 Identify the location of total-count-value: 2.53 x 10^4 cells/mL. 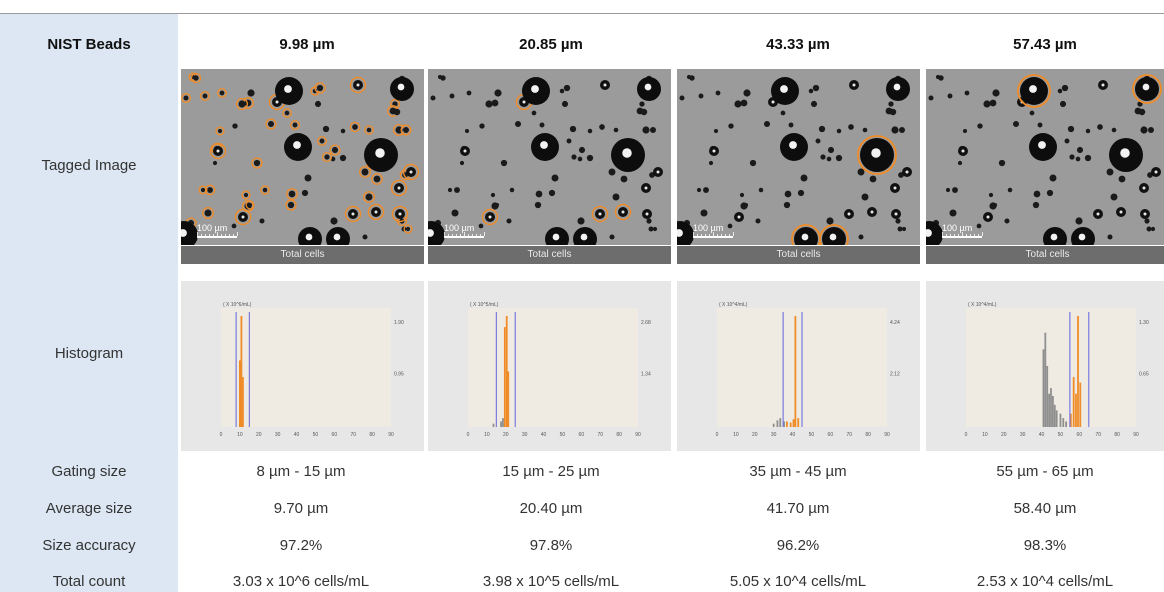
(1045, 581).